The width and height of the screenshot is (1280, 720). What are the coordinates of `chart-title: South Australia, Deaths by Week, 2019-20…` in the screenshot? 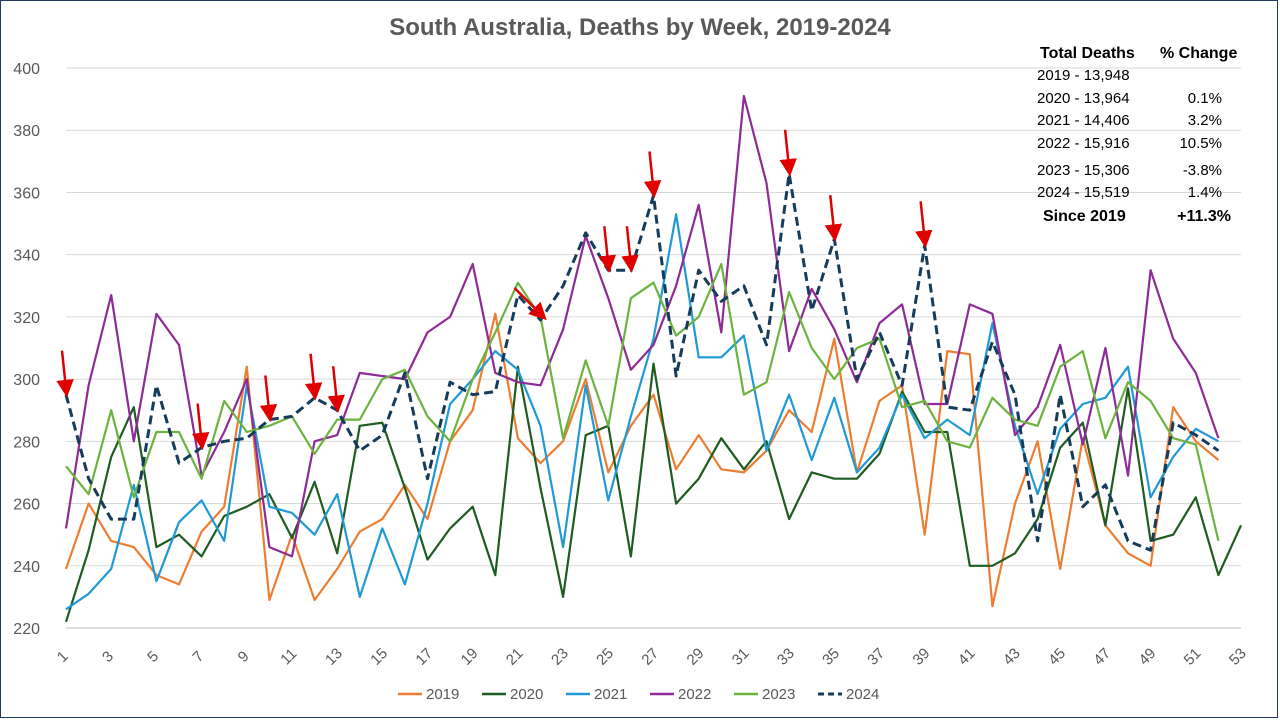 It's located at (640, 27).